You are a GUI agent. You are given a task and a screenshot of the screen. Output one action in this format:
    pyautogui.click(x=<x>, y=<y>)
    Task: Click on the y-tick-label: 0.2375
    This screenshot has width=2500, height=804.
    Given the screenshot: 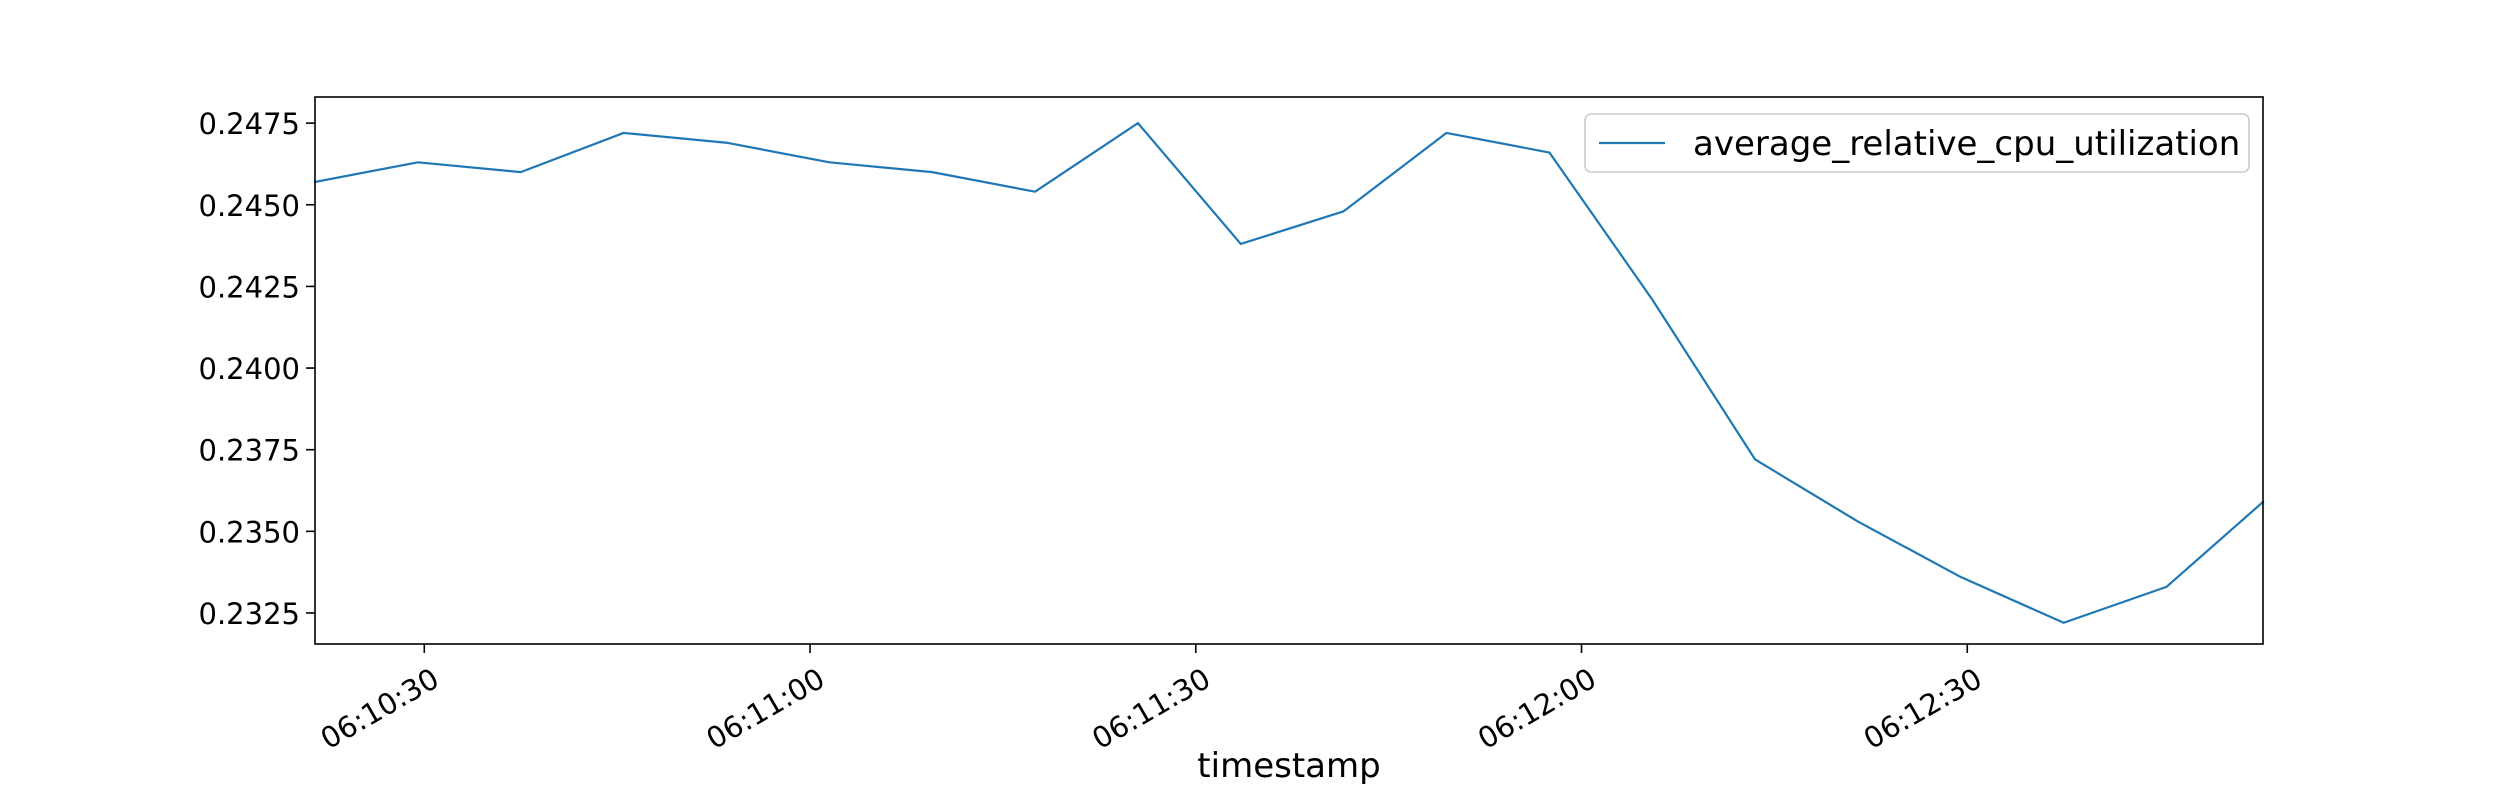 What is the action you would take?
    pyautogui.click(x=249, y=451)
    